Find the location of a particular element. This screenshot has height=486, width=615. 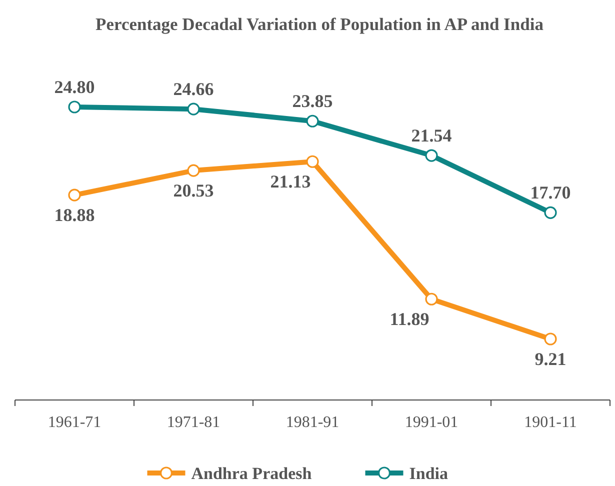

data-label: 18.88 is located at coordinates (74, 215).